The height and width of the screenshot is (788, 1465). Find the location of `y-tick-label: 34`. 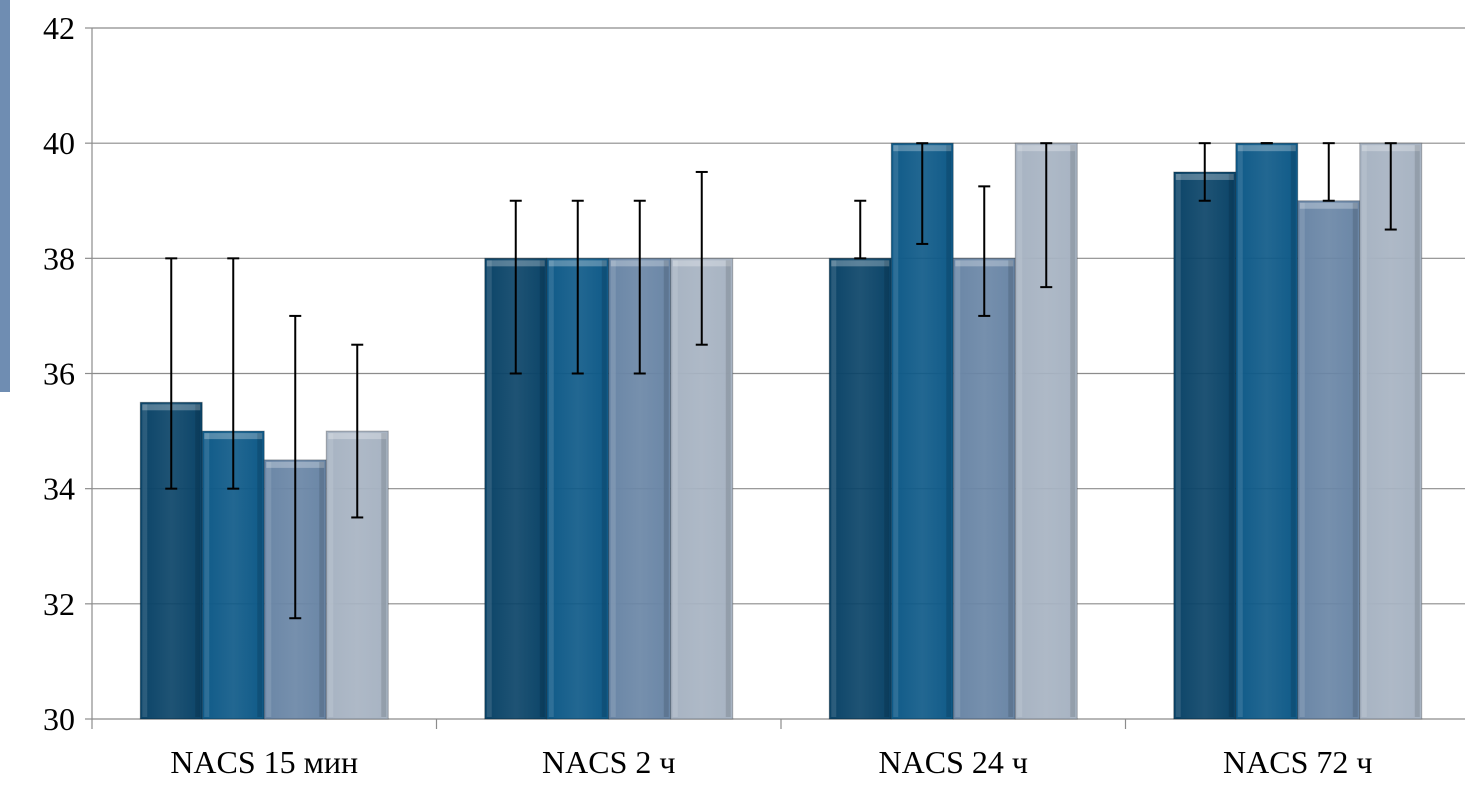

y-tick-label: 34 is located at coordinates (59, 489).